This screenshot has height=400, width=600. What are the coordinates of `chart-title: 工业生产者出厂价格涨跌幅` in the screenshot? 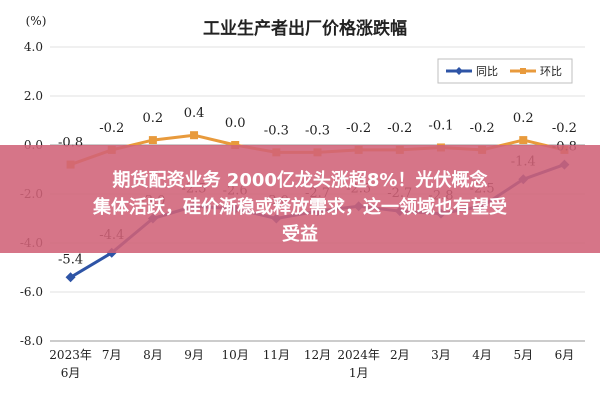 It's located at (305, 28).